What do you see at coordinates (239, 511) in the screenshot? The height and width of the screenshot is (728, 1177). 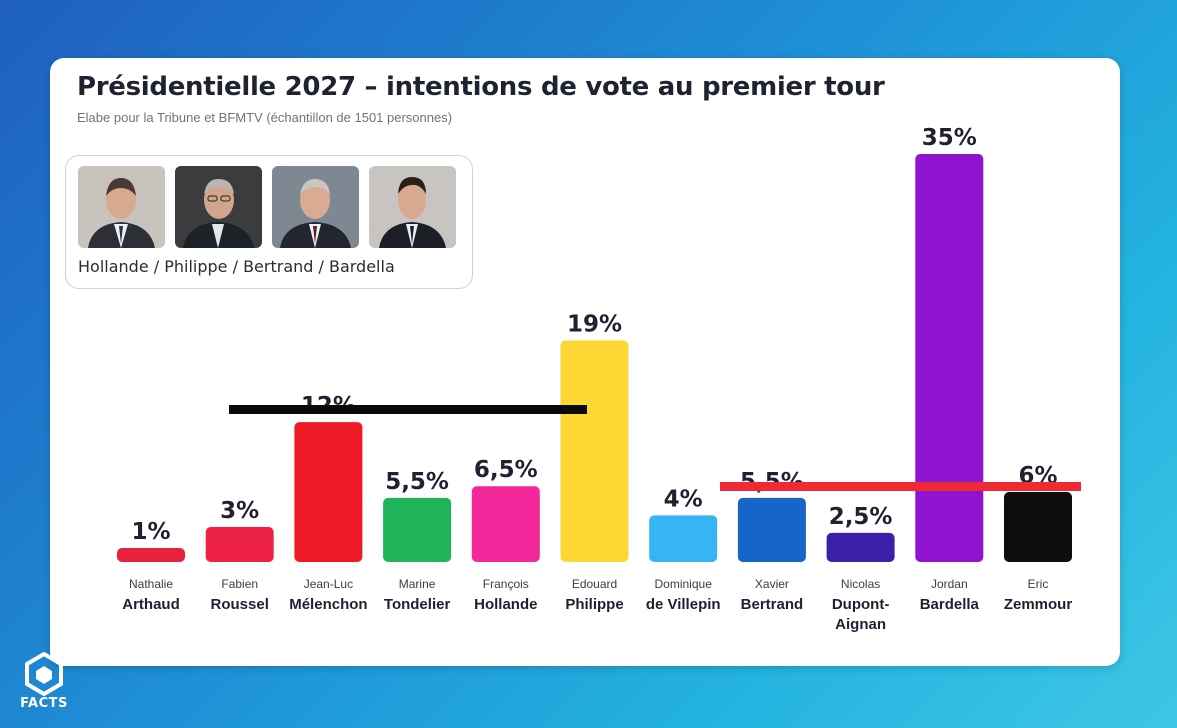 I see `value-label-1: 3%` at bounding box center [239, 511].